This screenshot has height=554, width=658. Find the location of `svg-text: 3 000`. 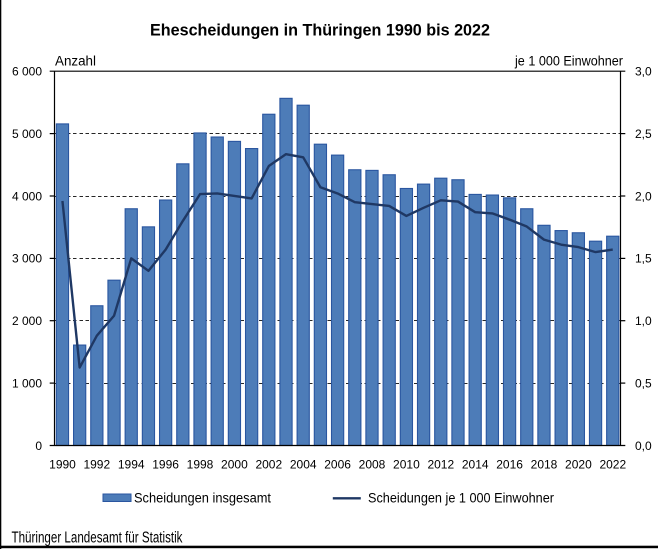

svg-text: 3 000 is located at coordinates (27, 259).